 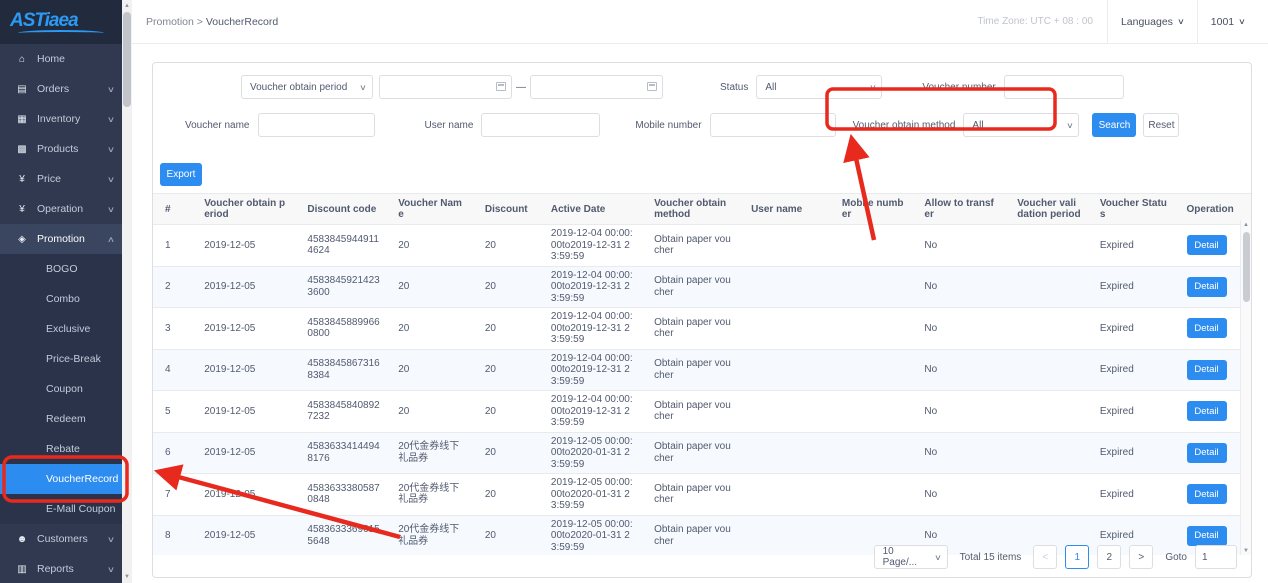 I want to click on reports-icon: ▥, so click(x=22, y=569).